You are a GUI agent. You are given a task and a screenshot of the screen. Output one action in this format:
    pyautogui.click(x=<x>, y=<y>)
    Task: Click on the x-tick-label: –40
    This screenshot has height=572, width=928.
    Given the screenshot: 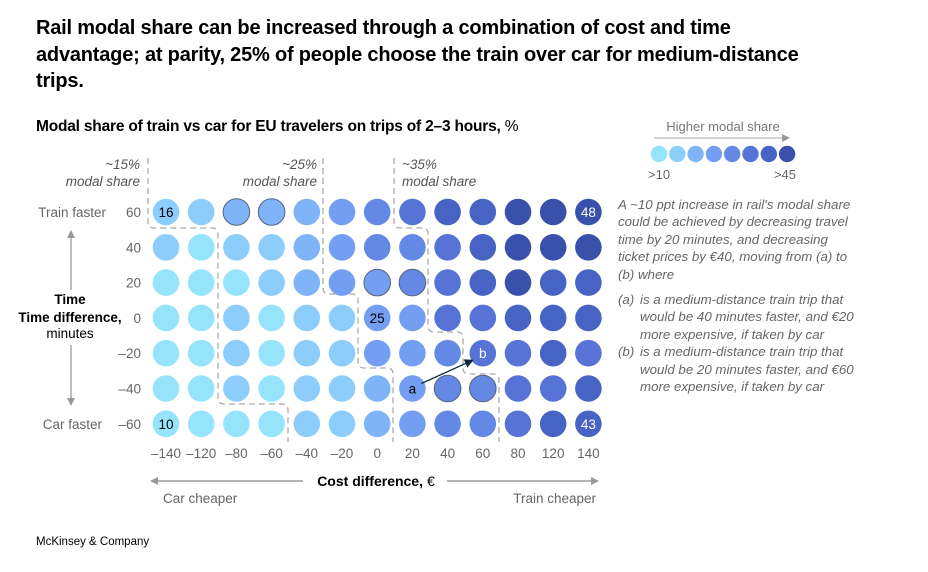 What is the action you would take?
    pyautogui.click(x=307, y=453)
    